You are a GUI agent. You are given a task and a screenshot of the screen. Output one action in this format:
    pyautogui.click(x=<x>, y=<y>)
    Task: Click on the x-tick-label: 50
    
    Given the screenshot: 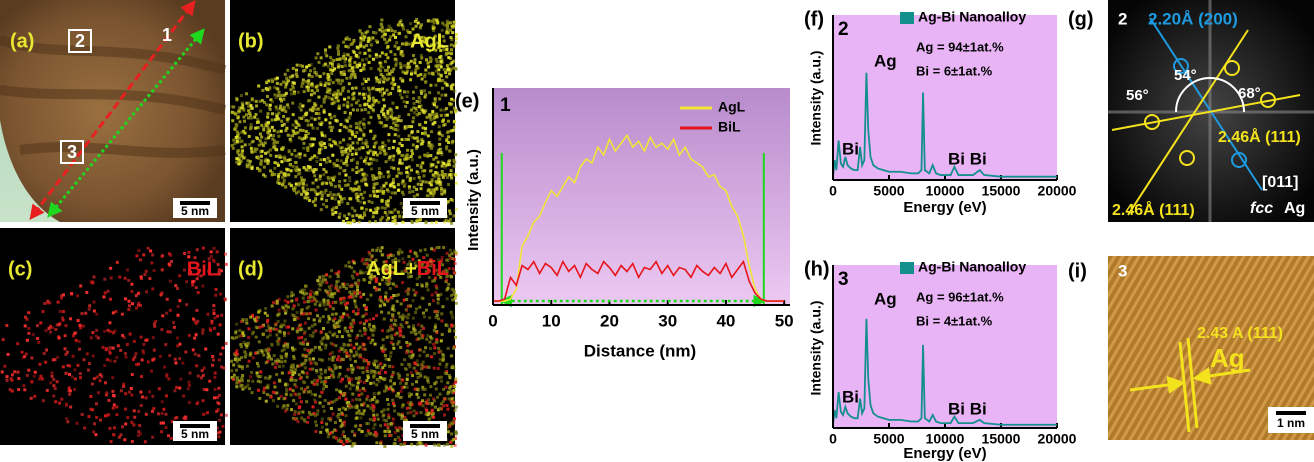 What is the action you would take?
    pyautogui.click(x=784, y=320)
    